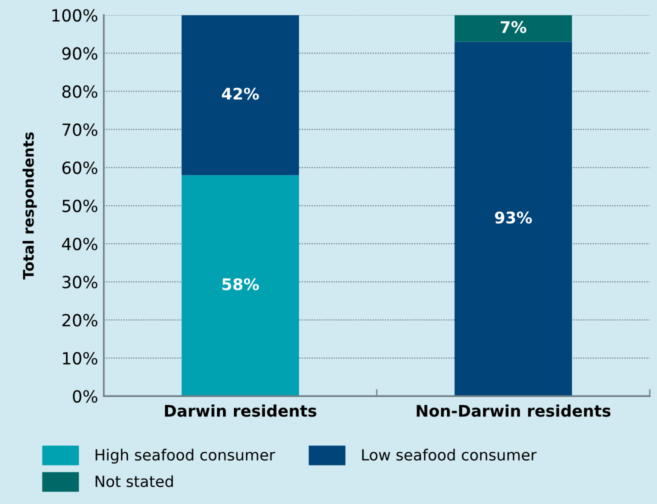 This screenshot has height=504, width=657. I want to click on y-tick-label: 100%, so click(75, 15).